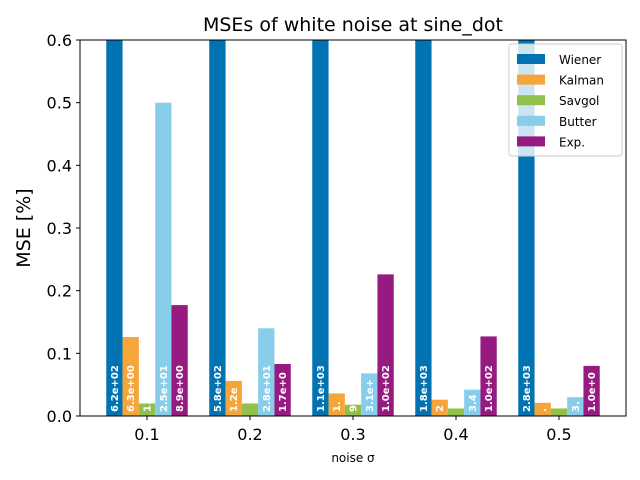 The image size is (640, 480). Describe the element at coordinates (115, 388) in the screenshot. I see `bar-value-label: 6.2e+02` at that location.